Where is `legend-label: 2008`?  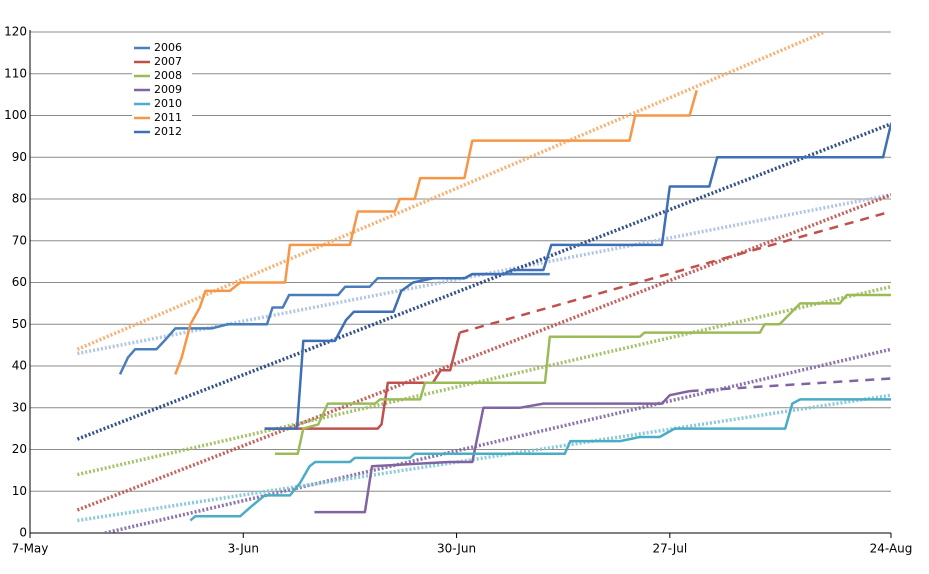 legend-label: 2008 is located at coordinates (168, 75).